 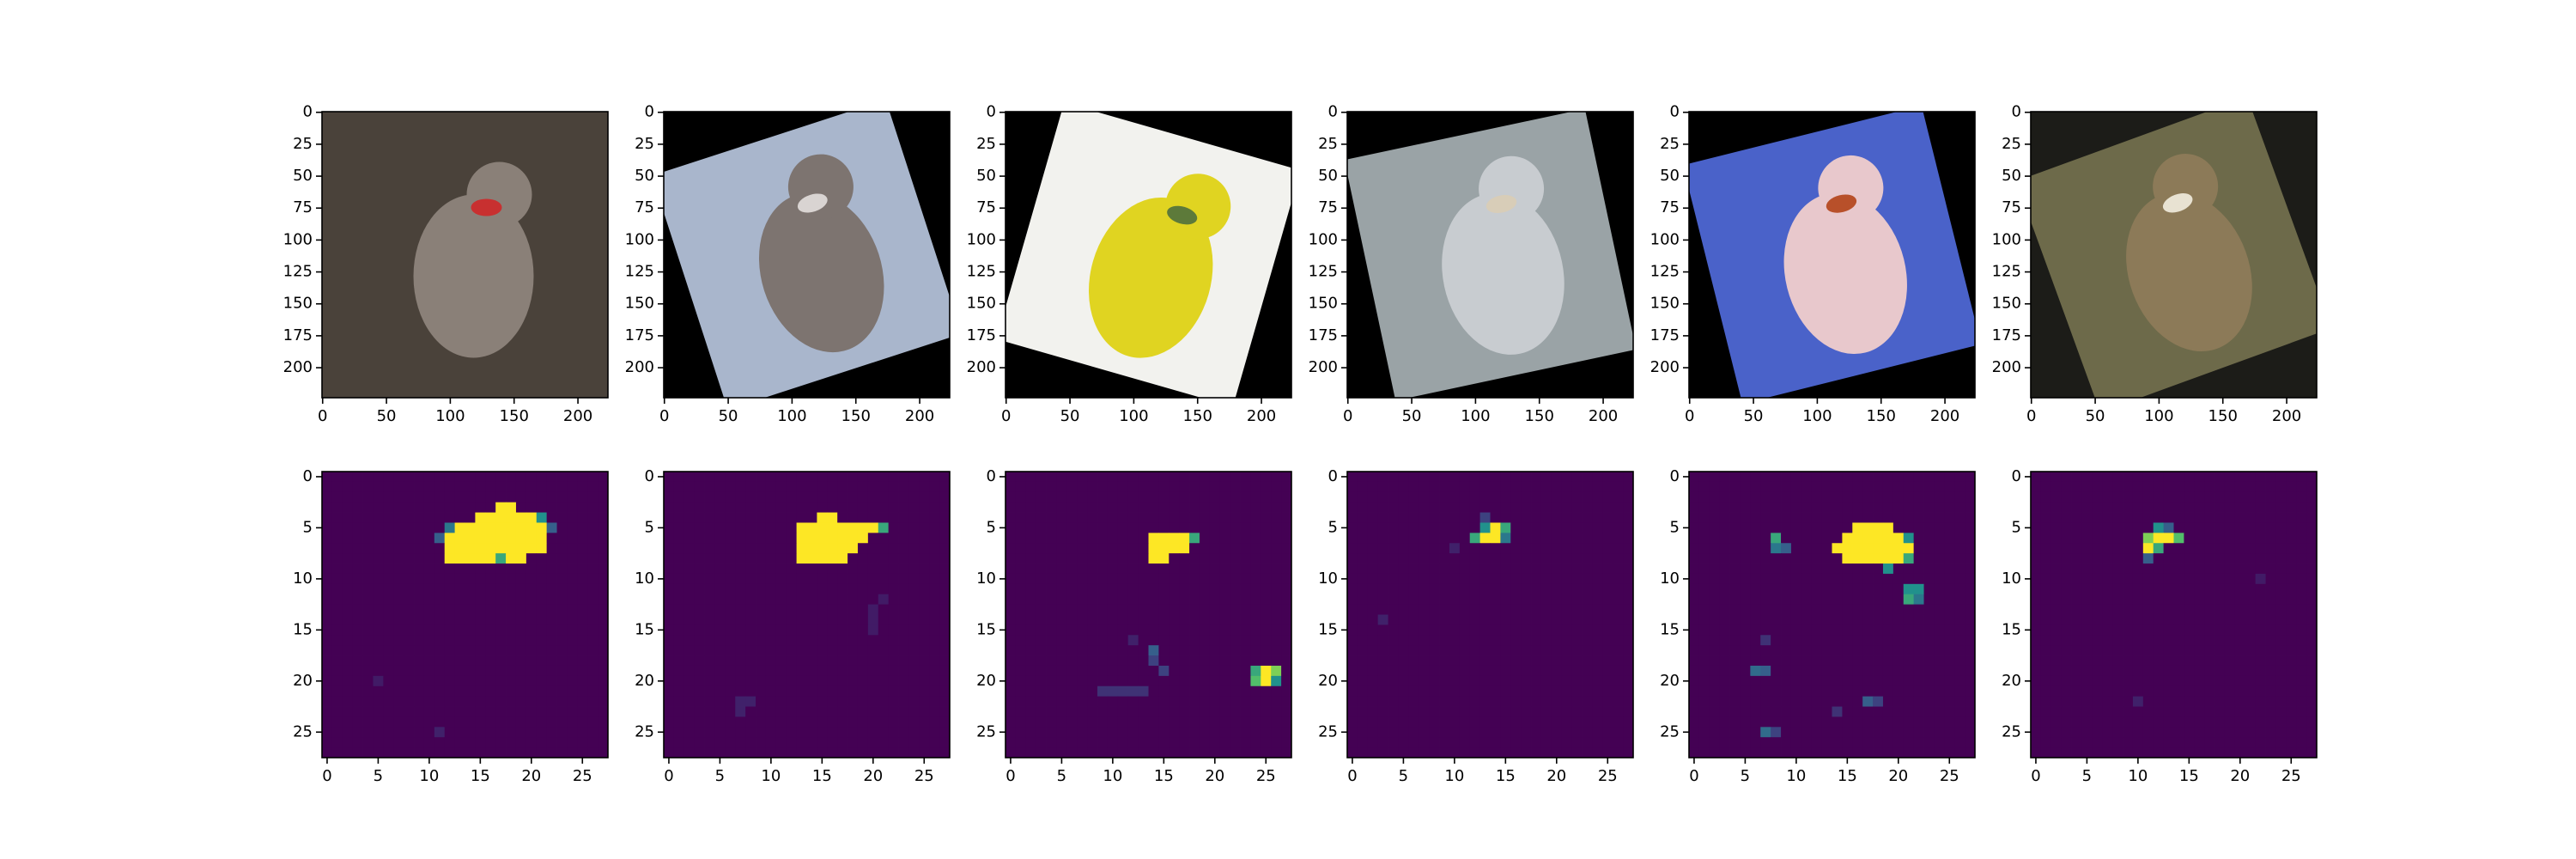 What do you see at coordinates (640, 335) in the screenshot?
I see `y-tick-label: 175` at bounding box center [640, 335].